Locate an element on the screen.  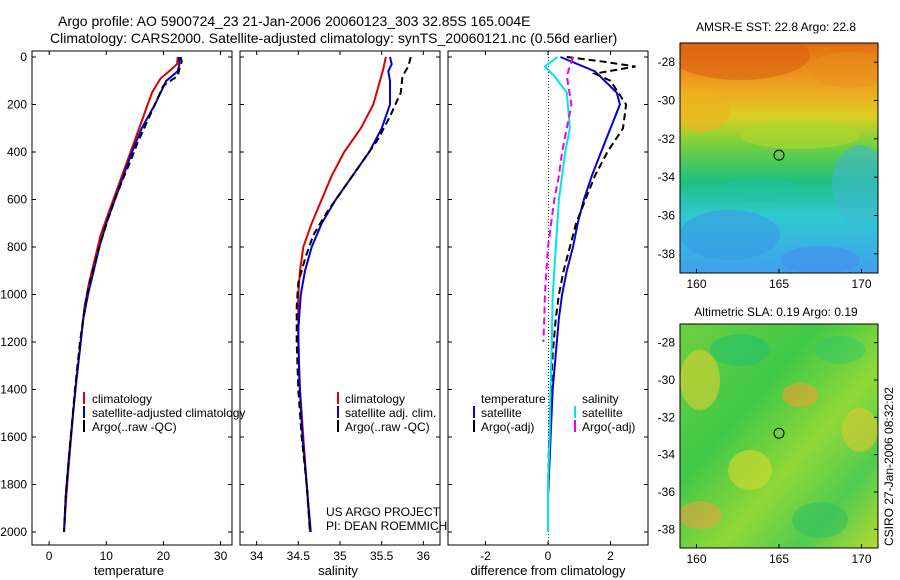
temperature-series is located at coordinates (123, 294).